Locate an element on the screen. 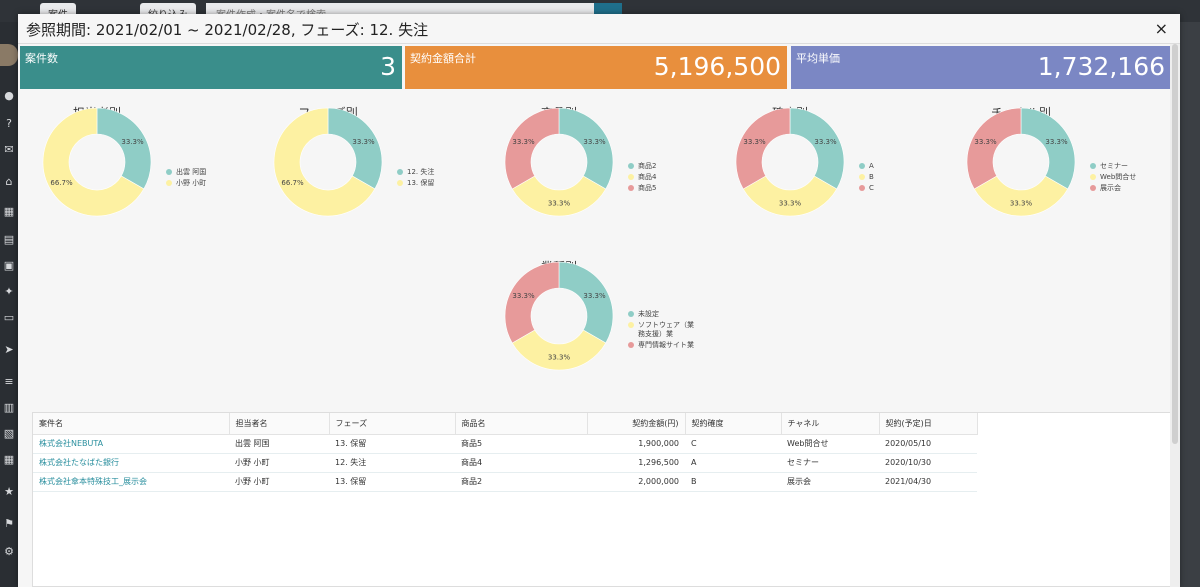 Image resolution: width=1200 pixels, height=587 pixels. kpi-value: 1,732,166 is located at coordinates (1101, 66).